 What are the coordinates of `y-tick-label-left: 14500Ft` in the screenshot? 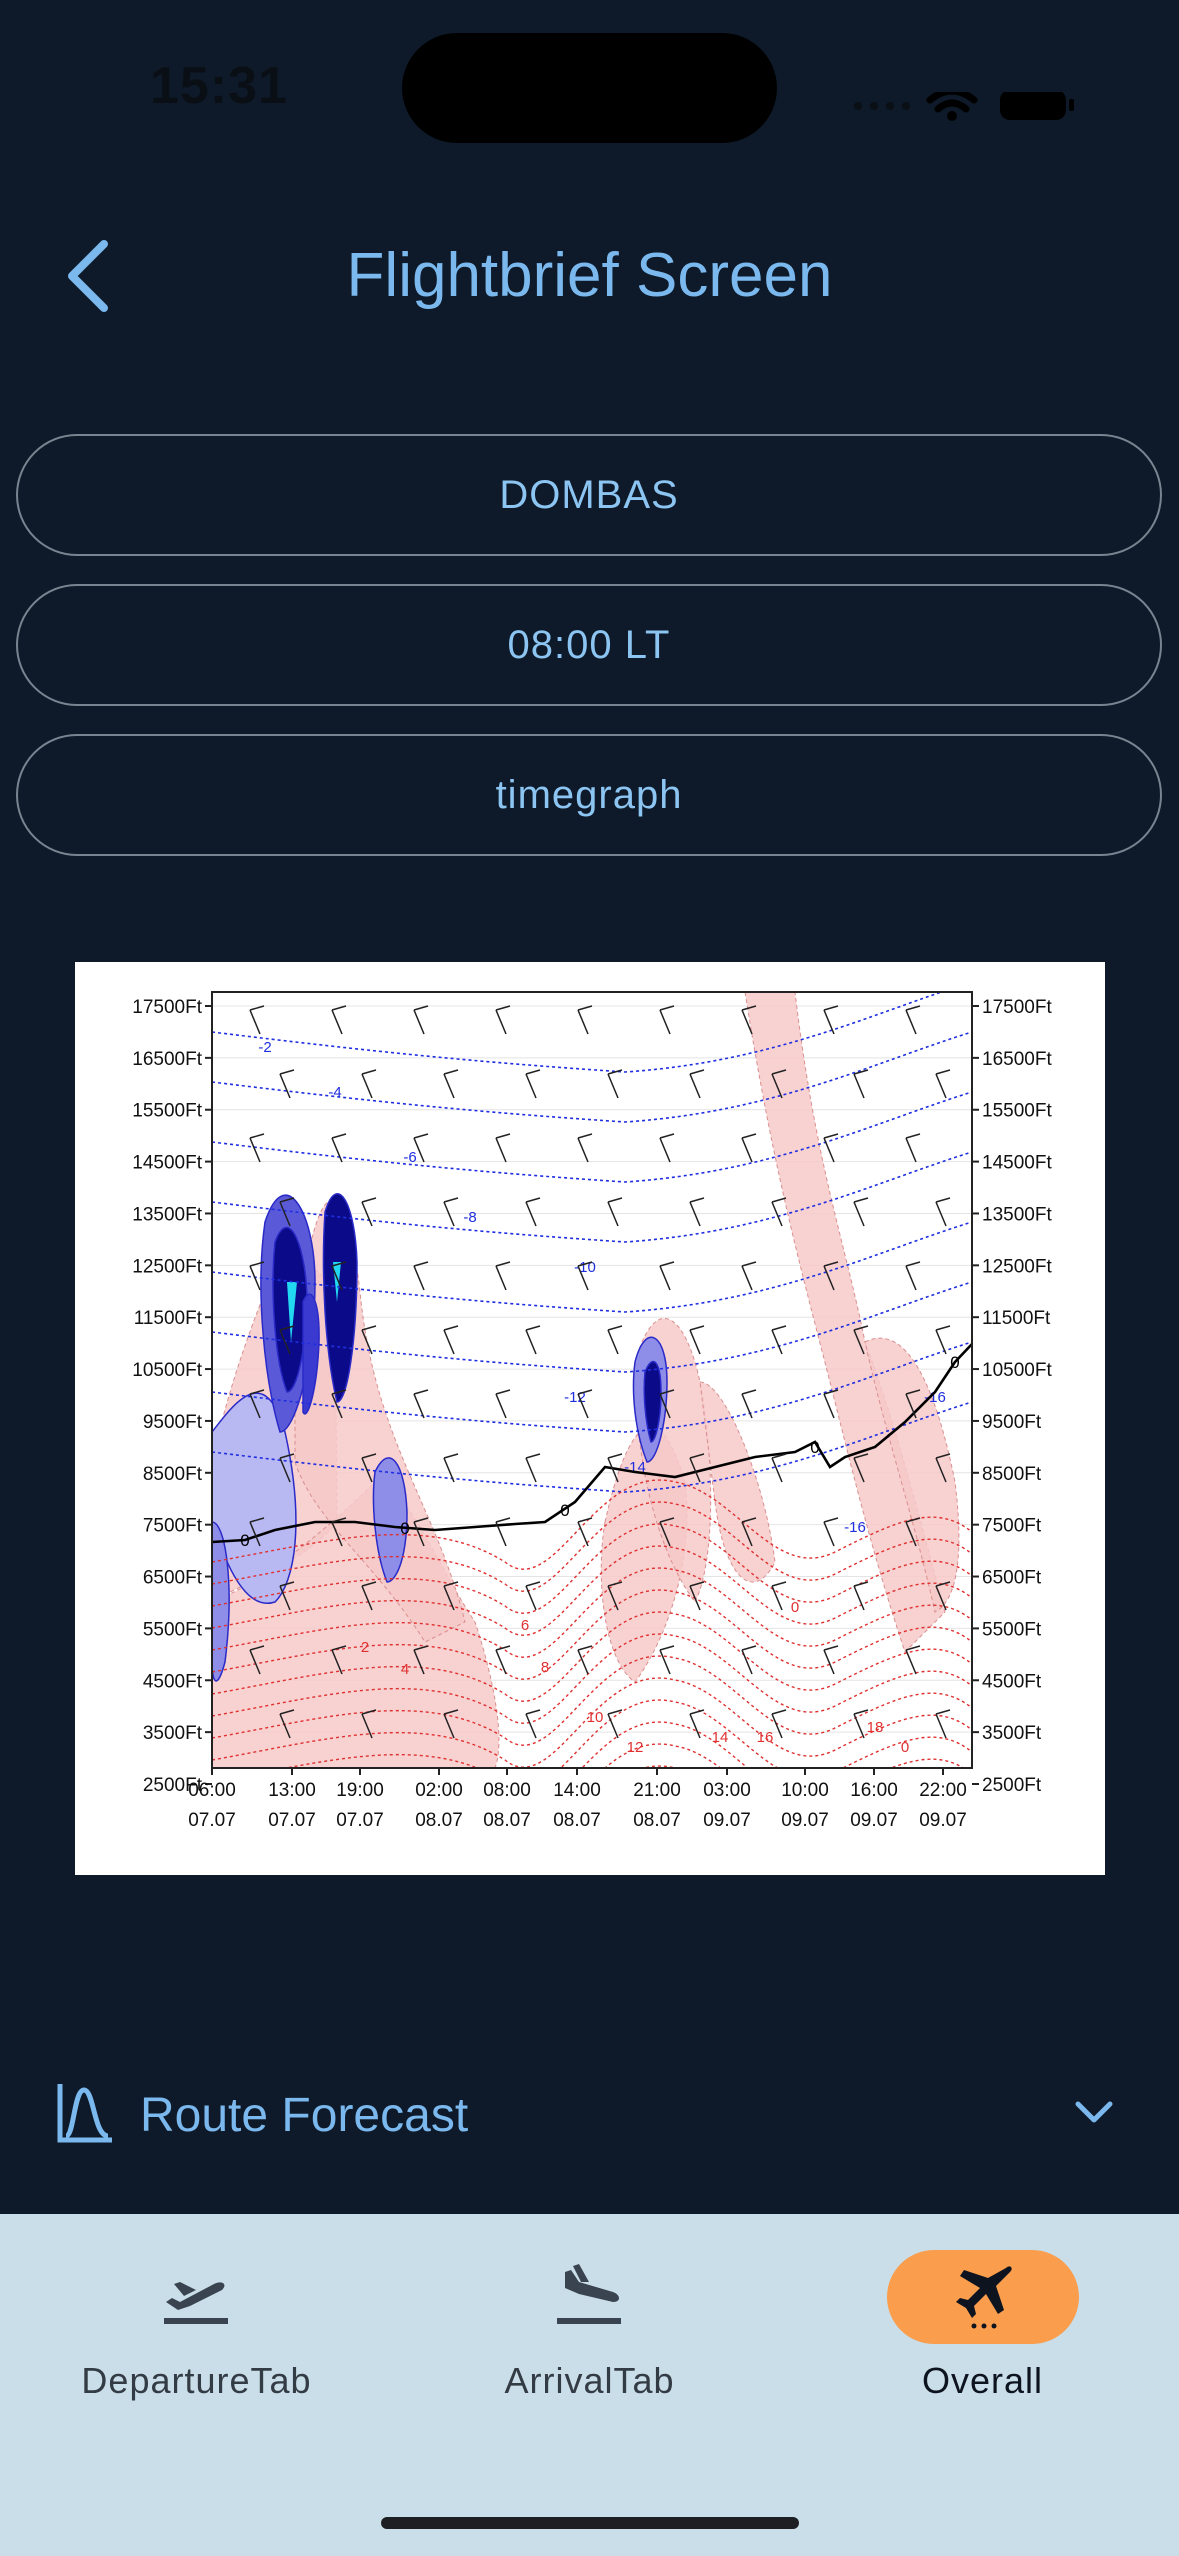 It's located at (167, 1163).